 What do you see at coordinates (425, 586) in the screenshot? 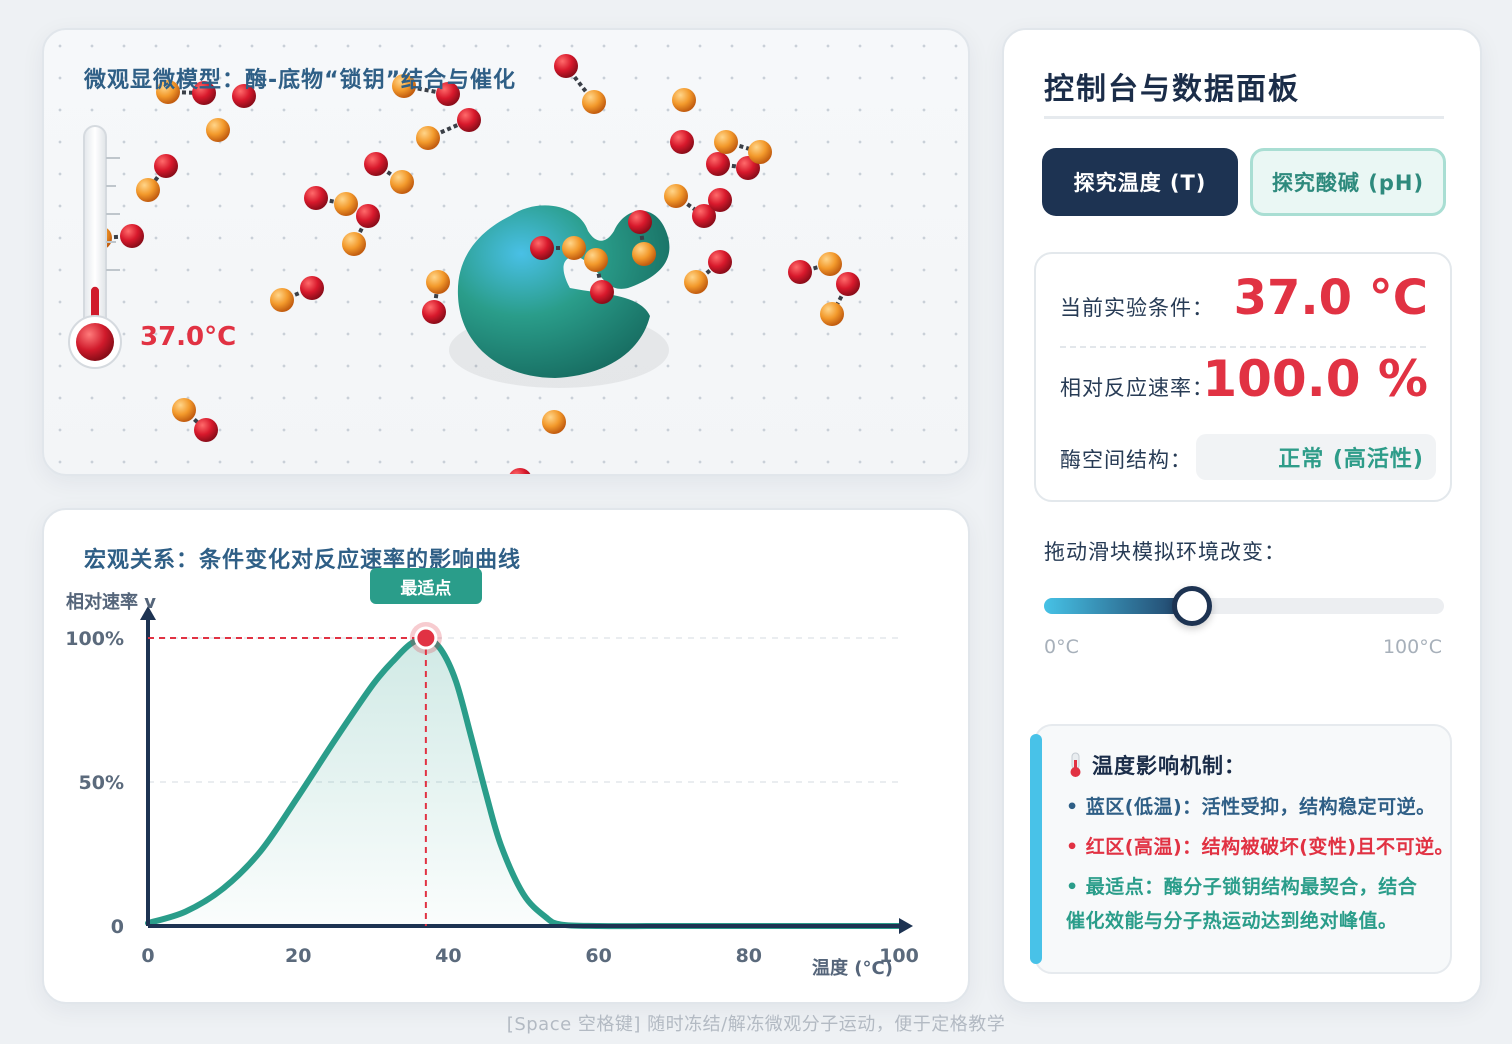
I see `optimum-tag: 最适点` at bounding box center [425, 586].